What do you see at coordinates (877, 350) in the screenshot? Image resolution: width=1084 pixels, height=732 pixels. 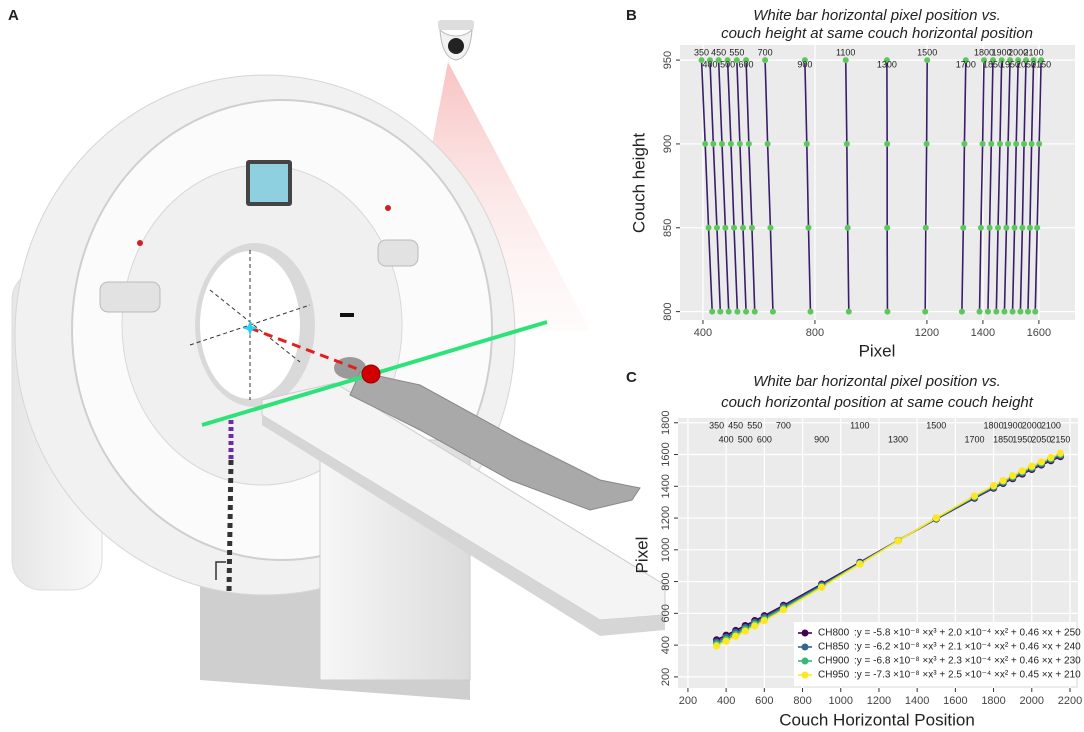 I see `x-axis-label: Pixel` at bounding box center [877, 350].